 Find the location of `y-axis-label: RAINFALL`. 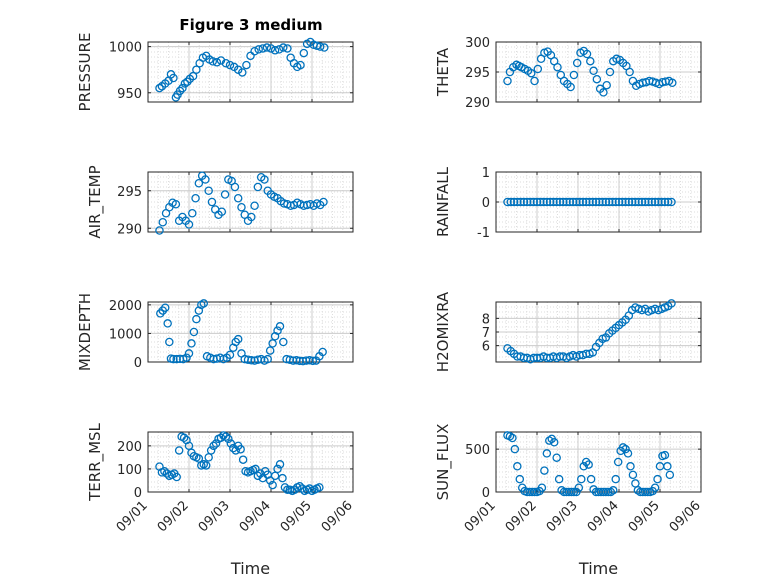

y-axis-label: RAINFALL is located at coordinates (443, 201).